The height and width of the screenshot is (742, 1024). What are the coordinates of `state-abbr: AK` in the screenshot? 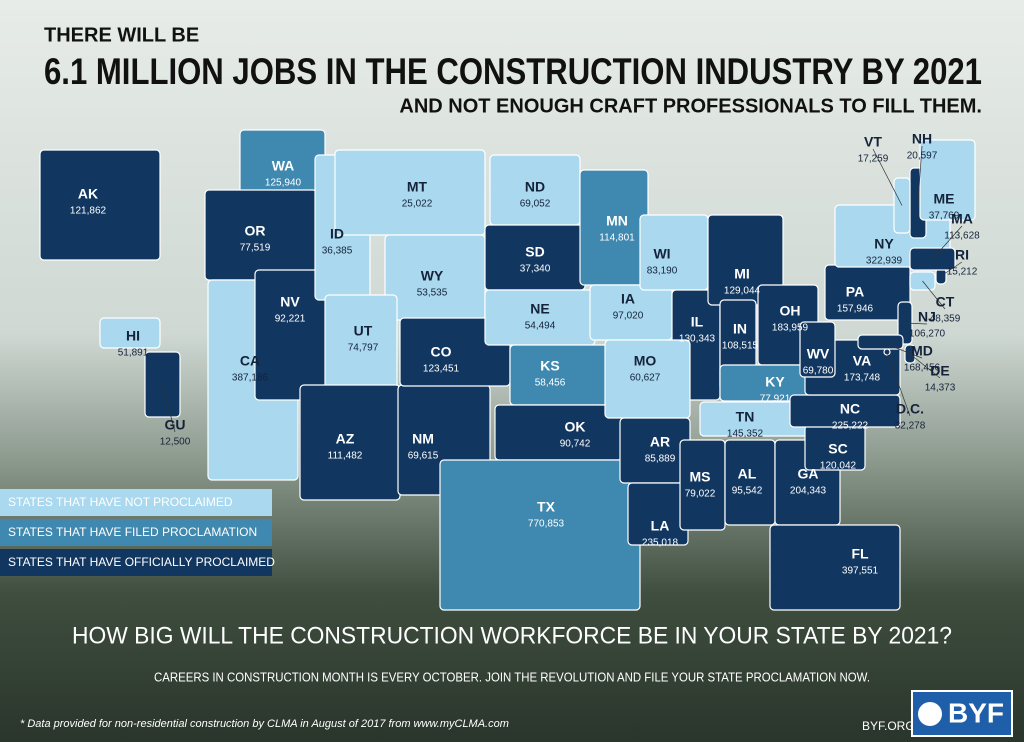 It's located at (88, 194).